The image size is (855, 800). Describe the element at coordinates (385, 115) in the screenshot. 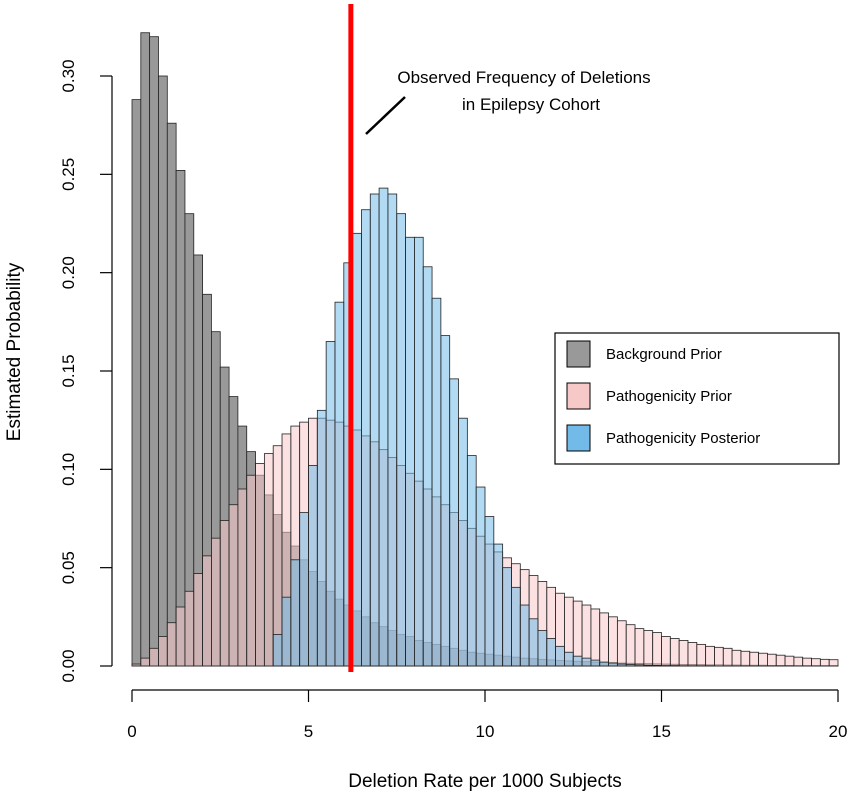

I see `annotation-pointer` at that location.